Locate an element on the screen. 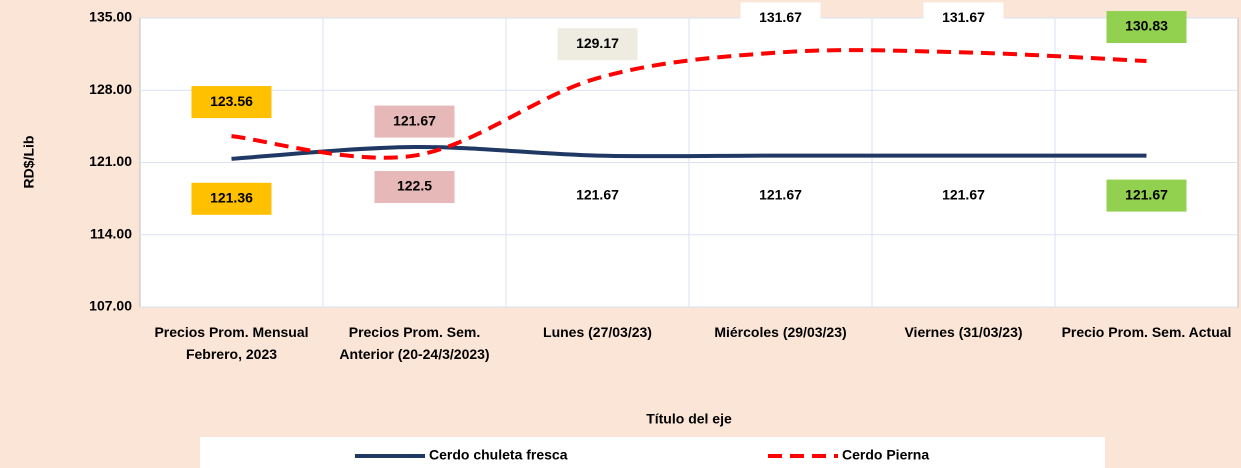 The image size is (1241, 468). x-axis-title: Título del eje is located at coordinates (689, 419).